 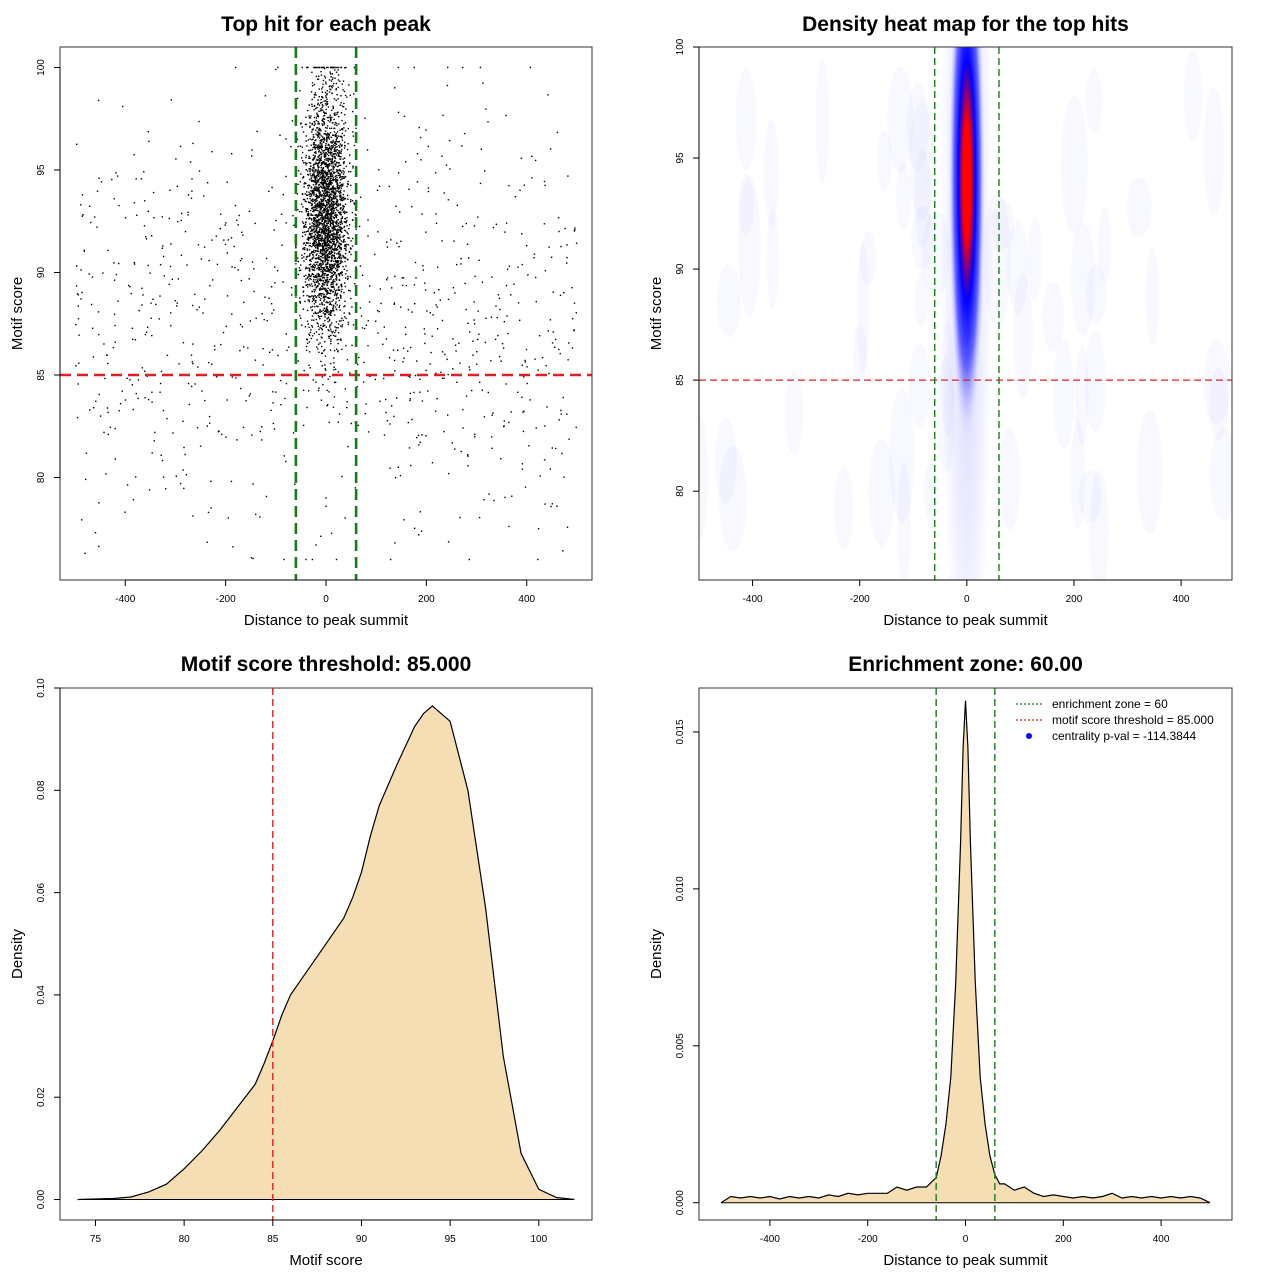 I want to click on y-tick-label: 85, so click(x=41, y=375).